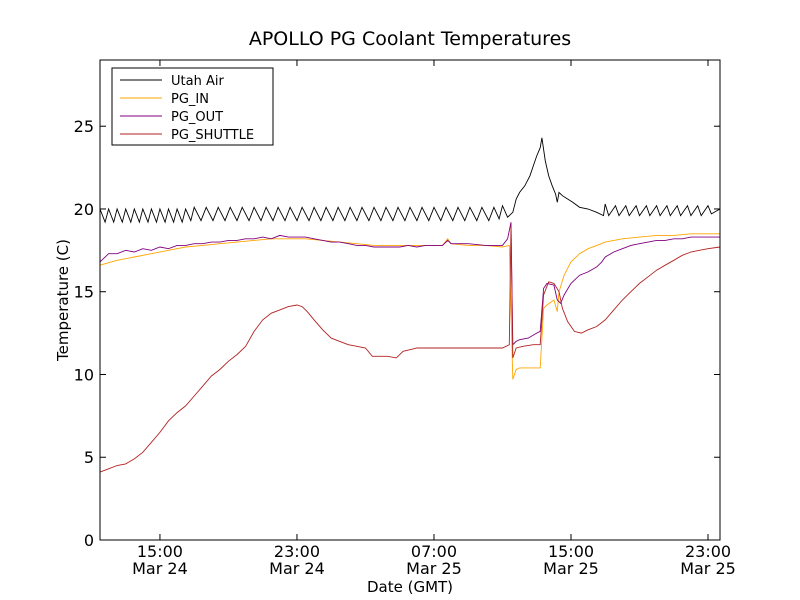 The image size is (800, 600). I want to click on y-tick-label: 10, so click(84, 374).